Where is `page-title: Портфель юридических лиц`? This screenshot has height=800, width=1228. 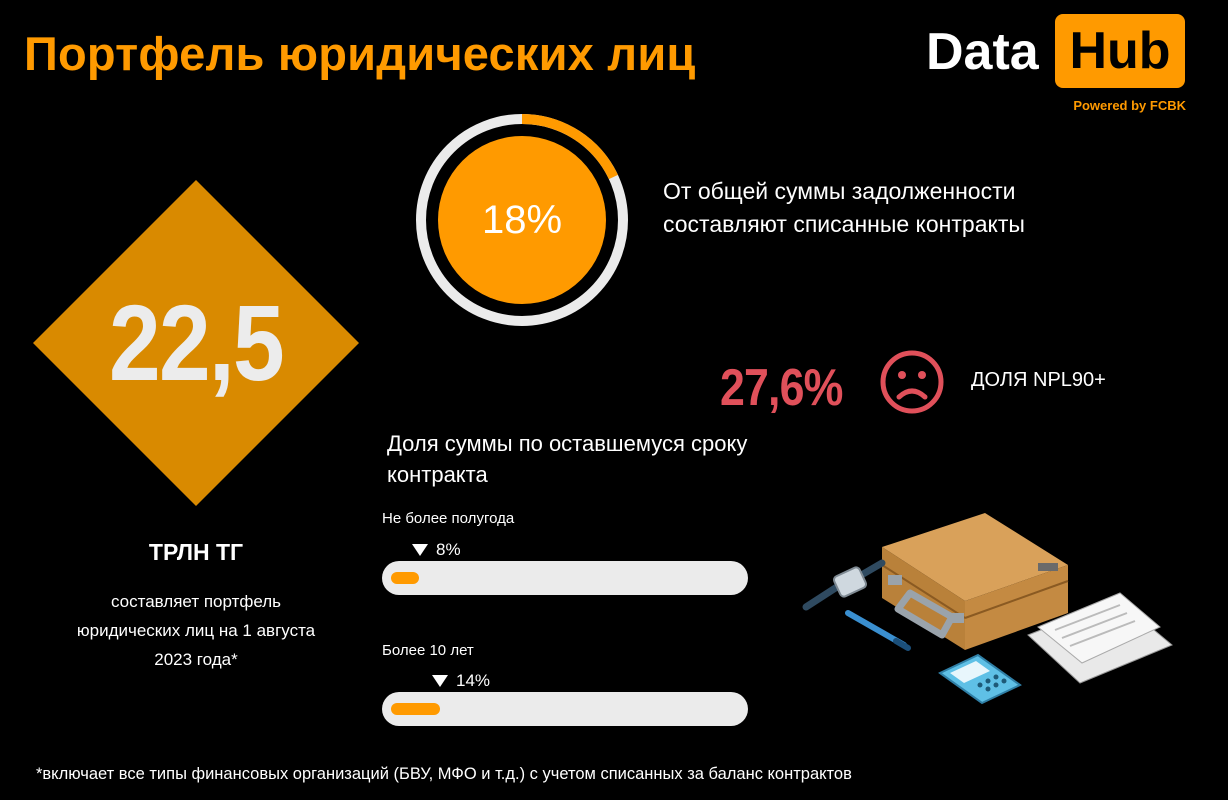 page-title: Портфель юридических лиц is located at coordinates (360, 53).